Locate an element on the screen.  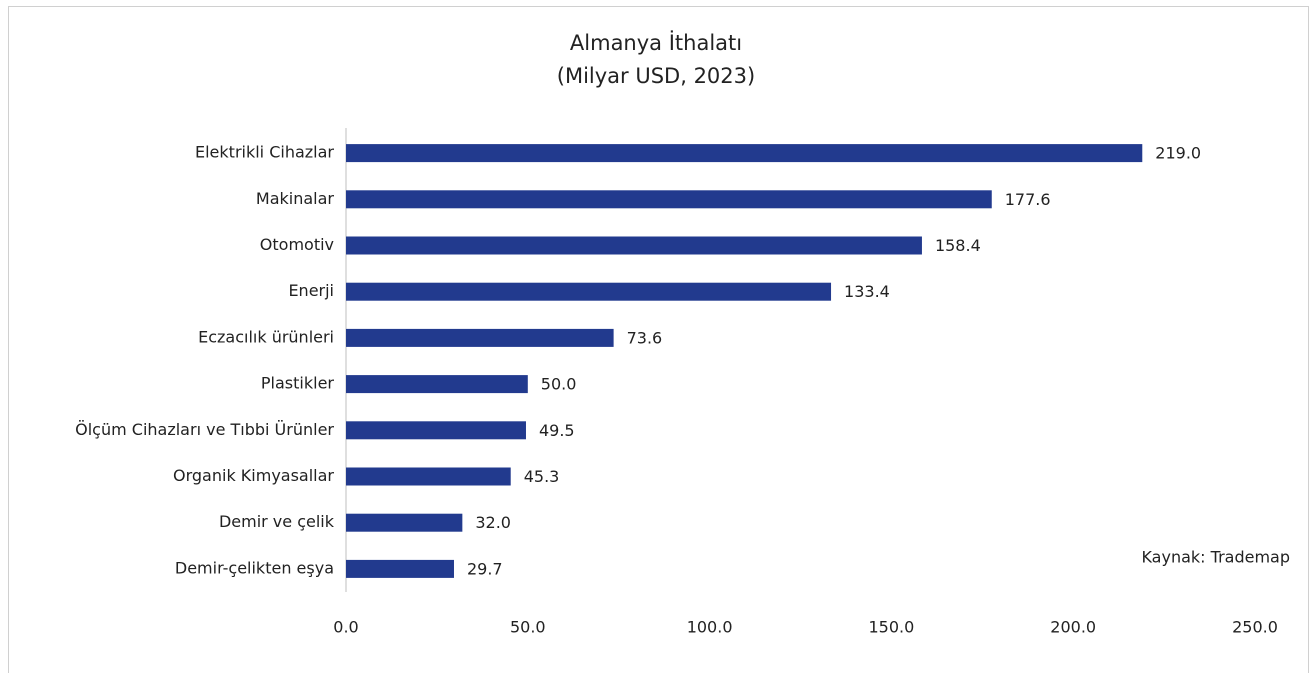
y-tick-label: Ölçüm Cihazları ve Tıbbi Ürünler is located at coordinates (204, 429).